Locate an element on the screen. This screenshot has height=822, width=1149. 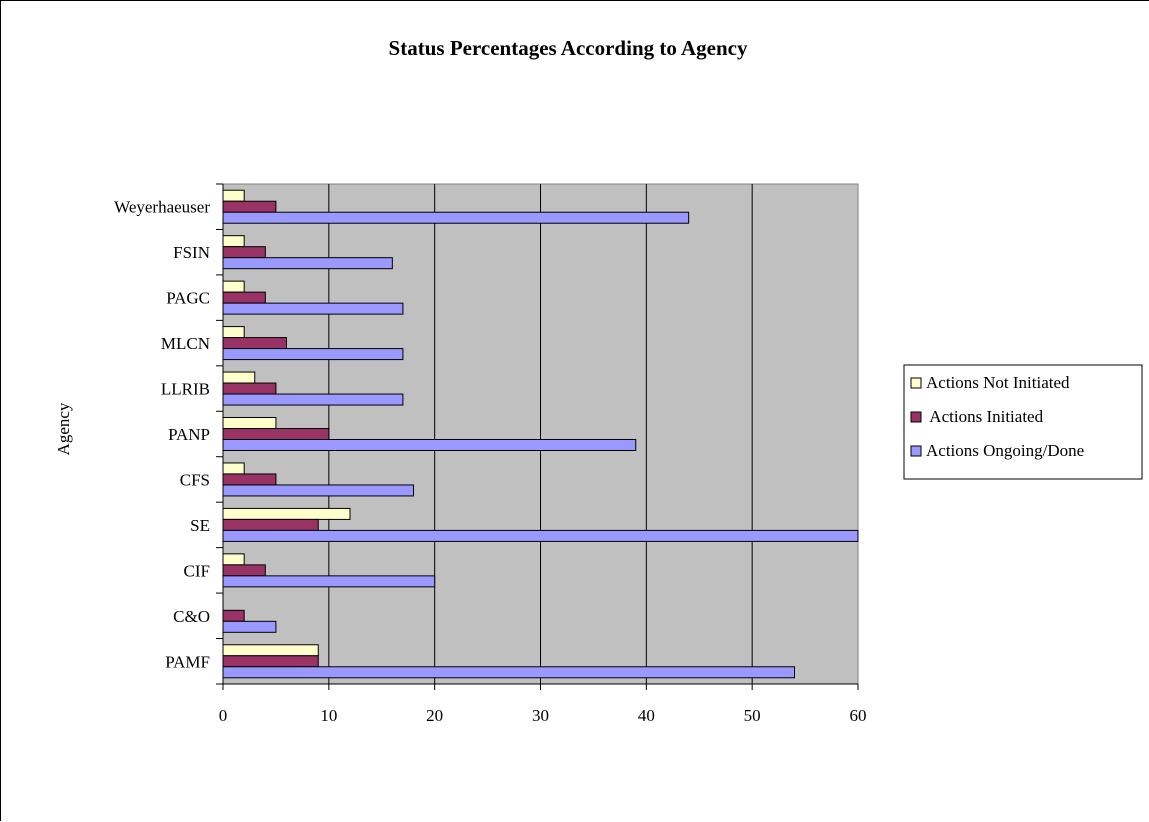
x-tick-label: 60 is located at coordinates (858, 715).